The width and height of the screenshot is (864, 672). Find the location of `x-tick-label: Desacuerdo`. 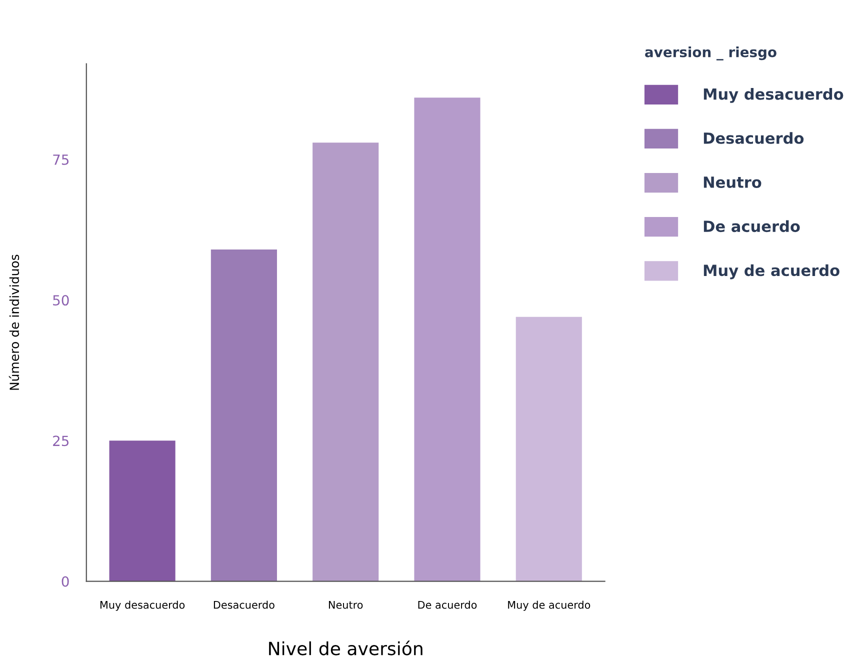

x-tick-label: Desacuerdo is located at coordinates (244, 604).